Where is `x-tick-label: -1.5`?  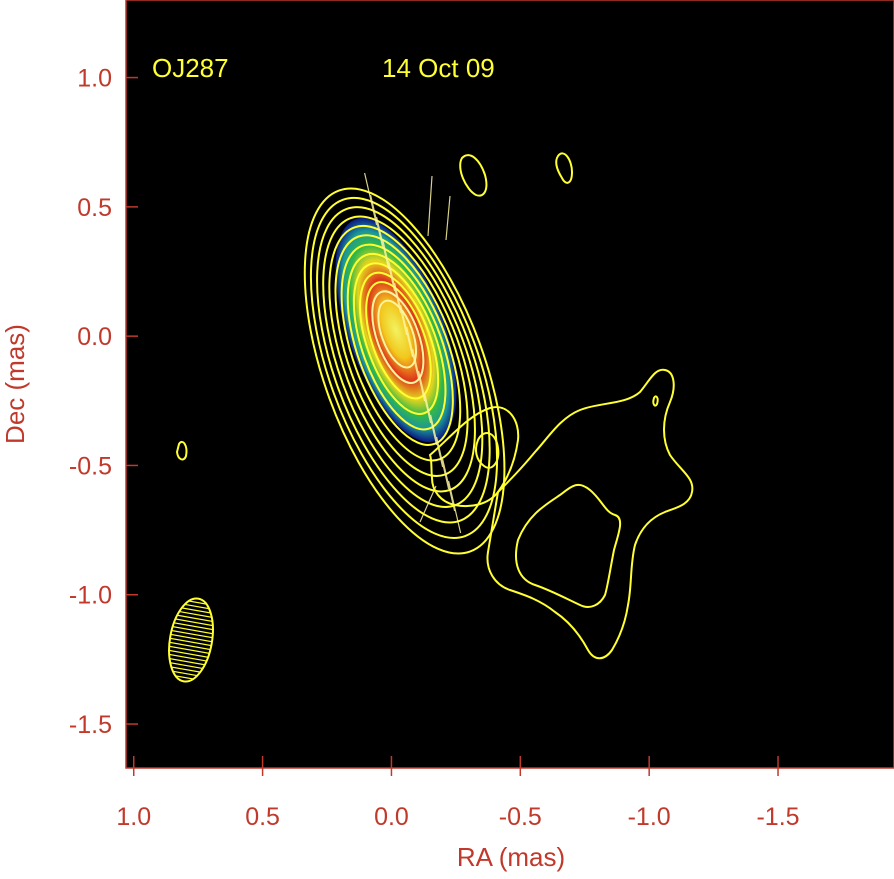
x-tick-label: -1.5 is located at coordinates (777, 817).